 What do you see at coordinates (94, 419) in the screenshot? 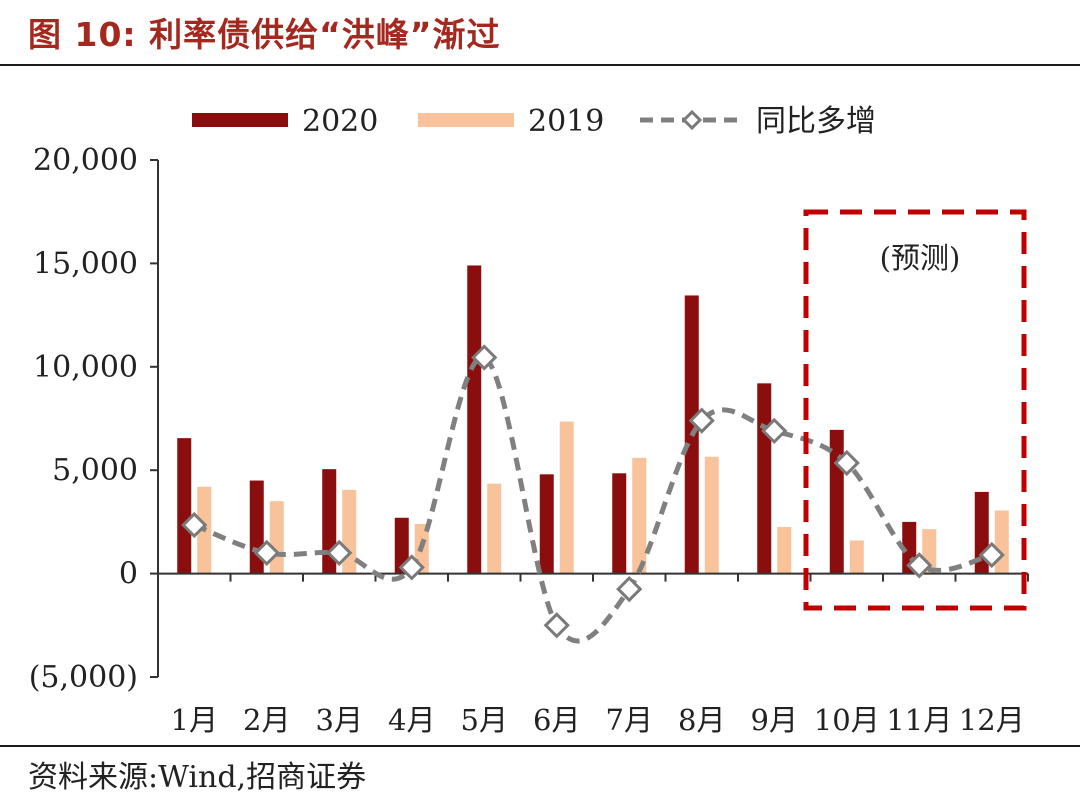
I see `y-axis: (5,000) 0 5,000 10,000 15,000 20,000` at bounding box center [94, 419].